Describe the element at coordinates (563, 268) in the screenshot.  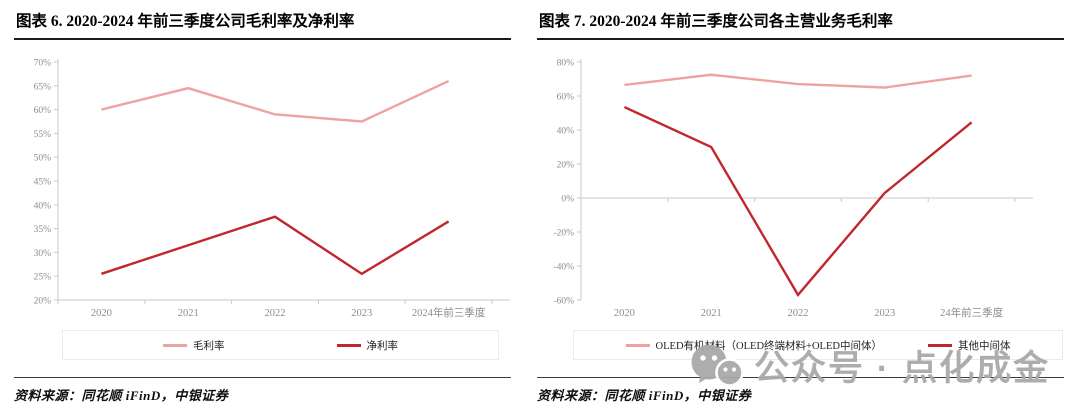
I see `svg-text: -40%` at that location.